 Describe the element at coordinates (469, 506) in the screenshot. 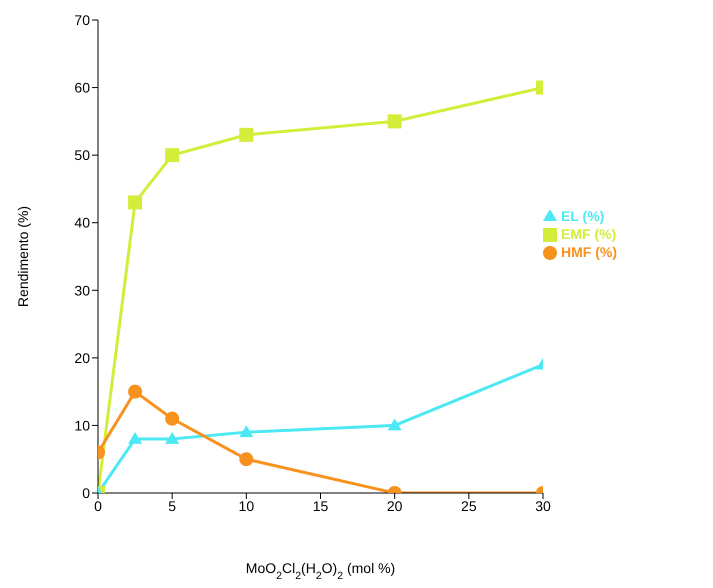

I see `x-tick-label: 25` at that location.